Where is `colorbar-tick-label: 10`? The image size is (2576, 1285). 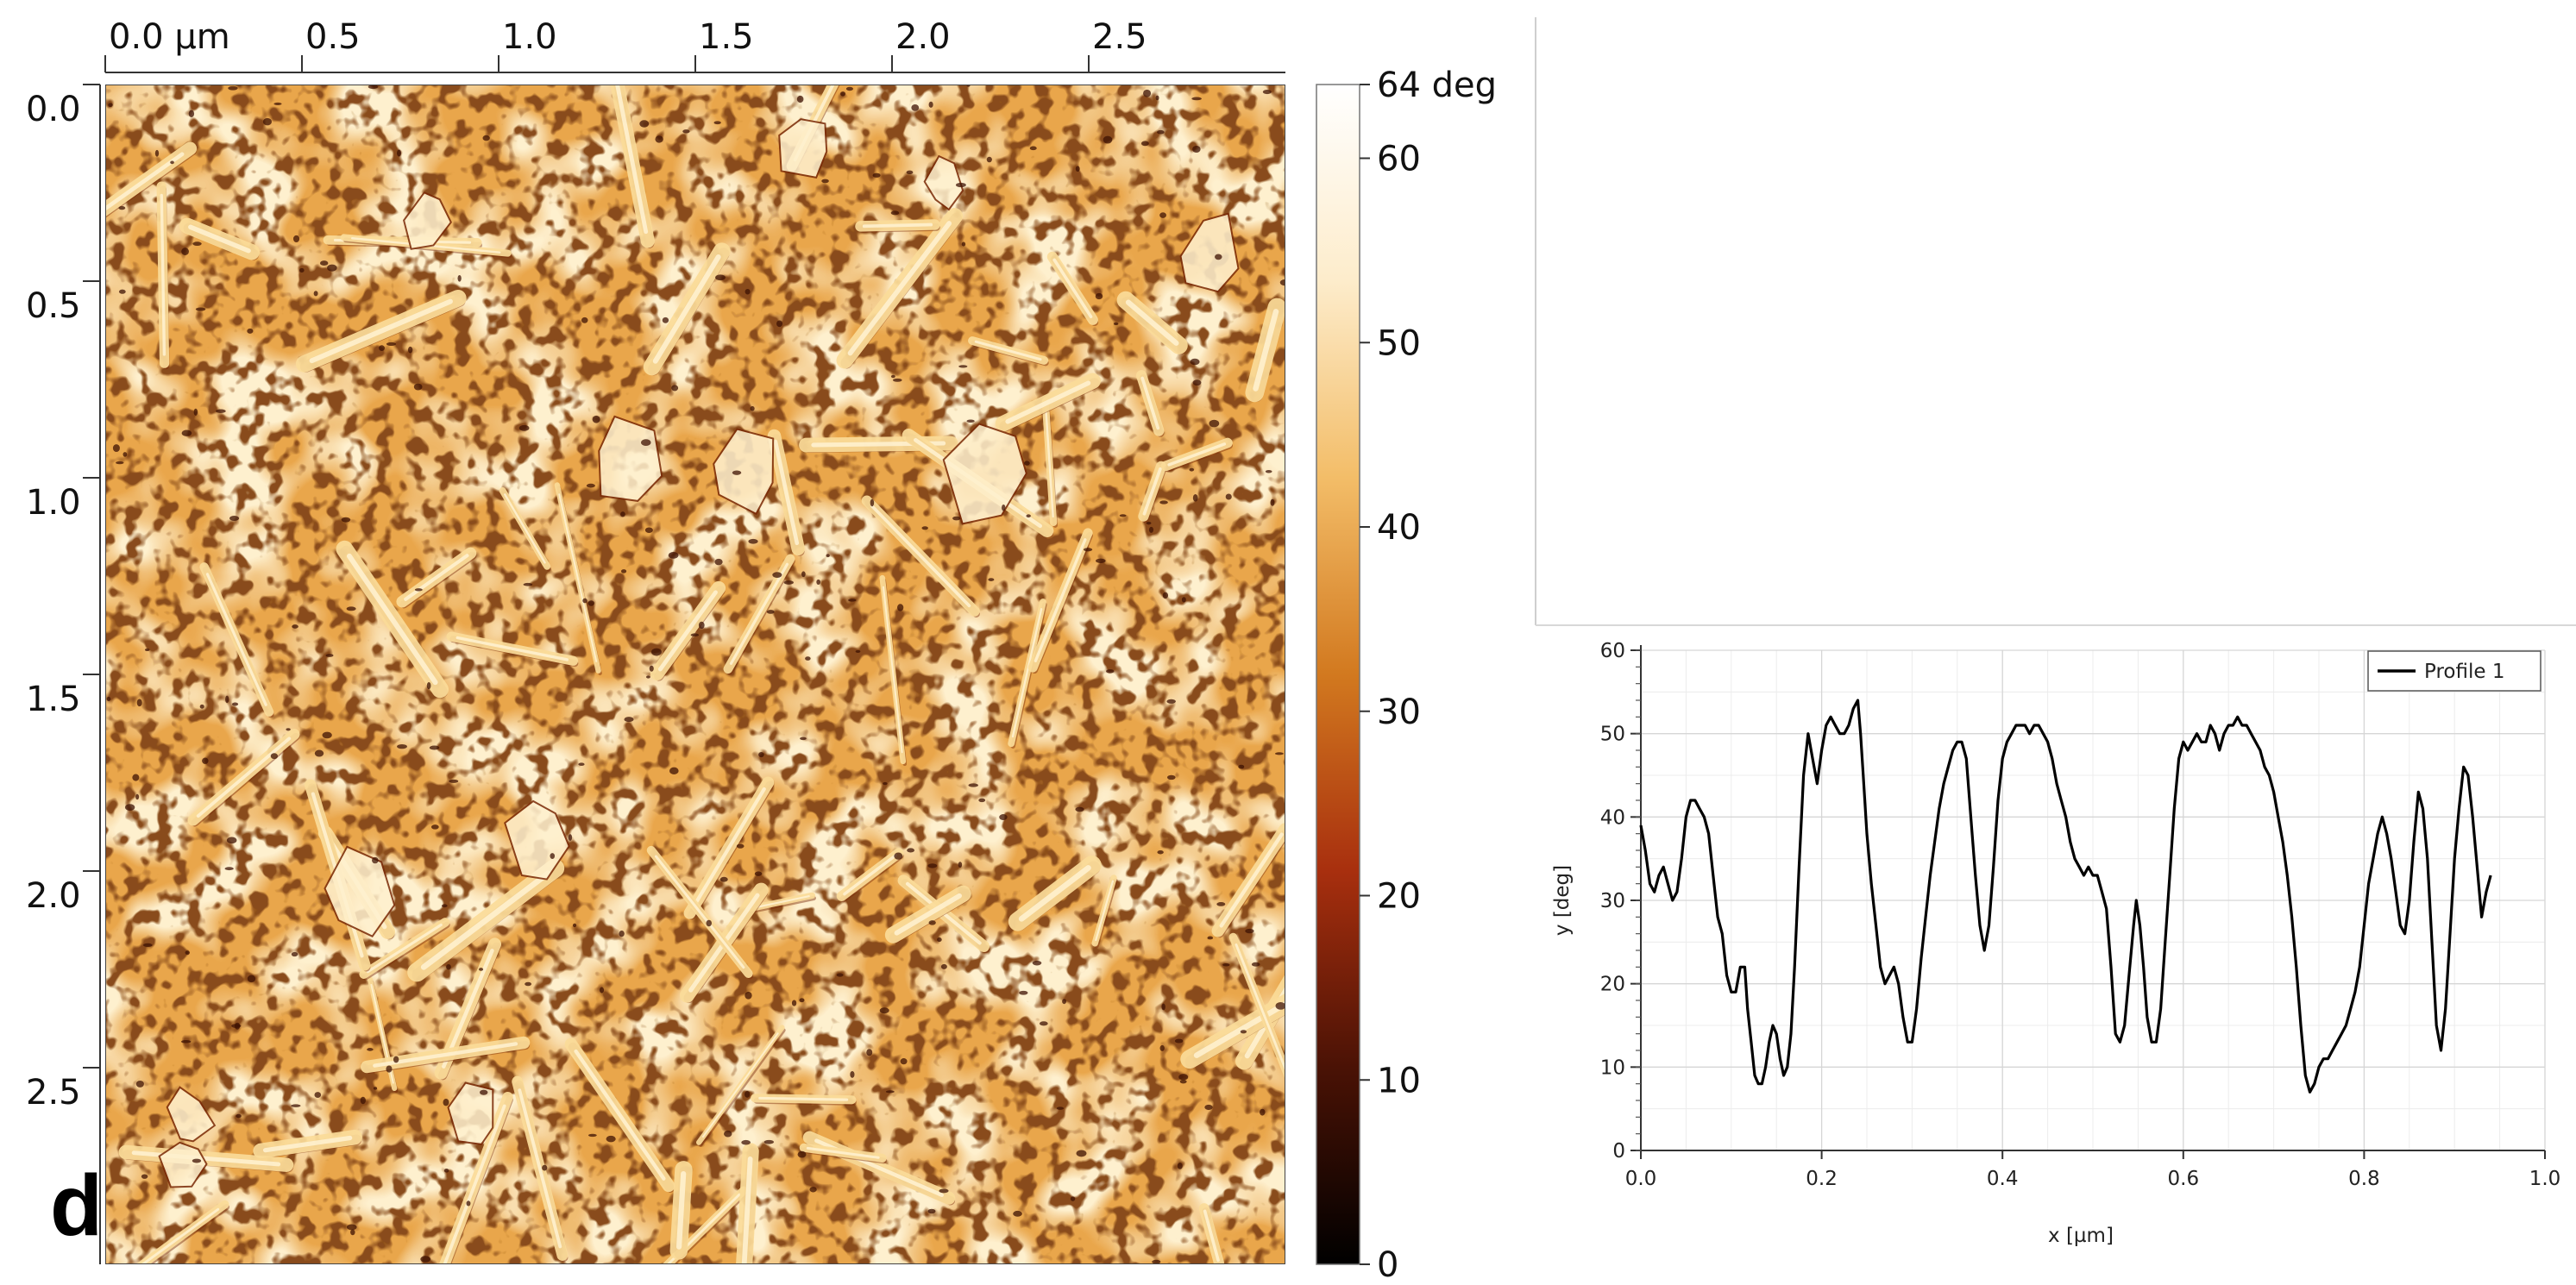
colorbar-tick-label: 10 is located at coordinates (1399, 1081).